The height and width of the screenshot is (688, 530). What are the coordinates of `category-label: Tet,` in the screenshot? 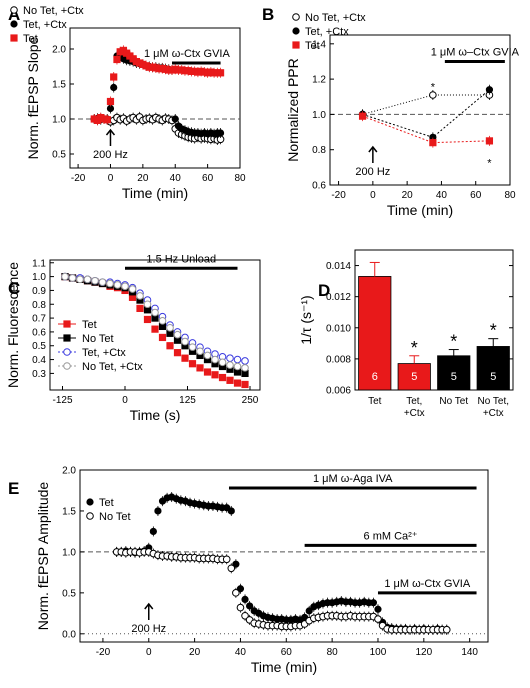 It's located at (414, 401).